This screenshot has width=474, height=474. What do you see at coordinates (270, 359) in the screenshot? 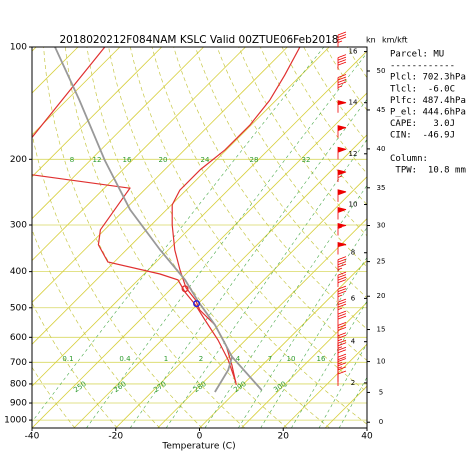
I see `mixing-ratio-label: 7` at bounding box center [270, 359].